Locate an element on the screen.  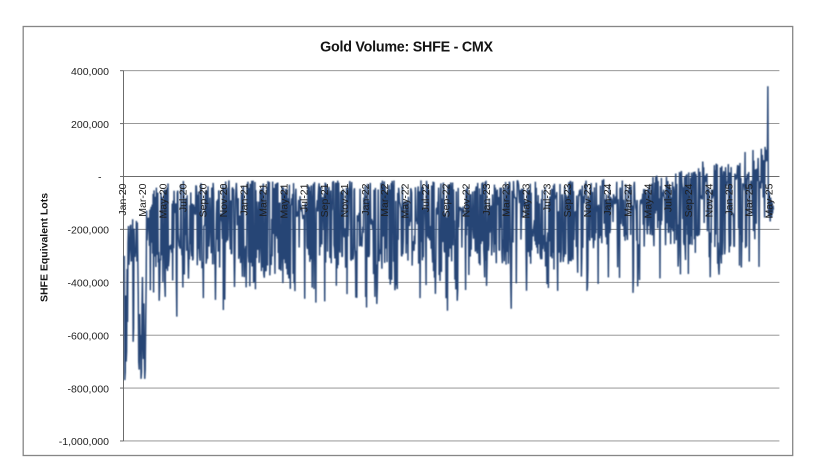
svg-text: Mar-23 is located at coordinates (506, 199).